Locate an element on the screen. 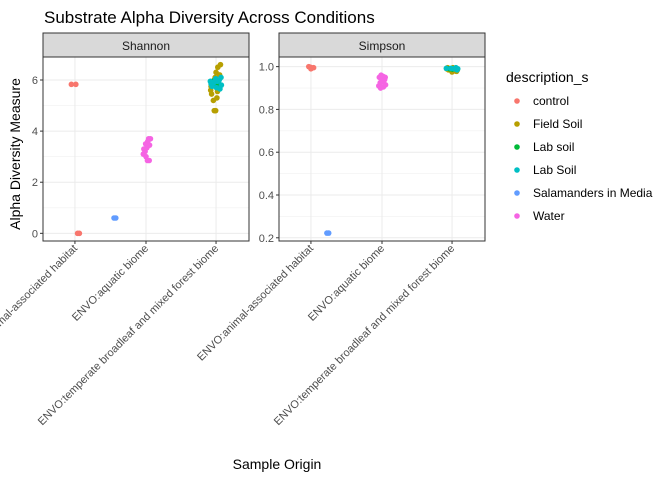 This screenshot has height=480, width=672. legend-title: description_s is located at coordinates (547, 77).